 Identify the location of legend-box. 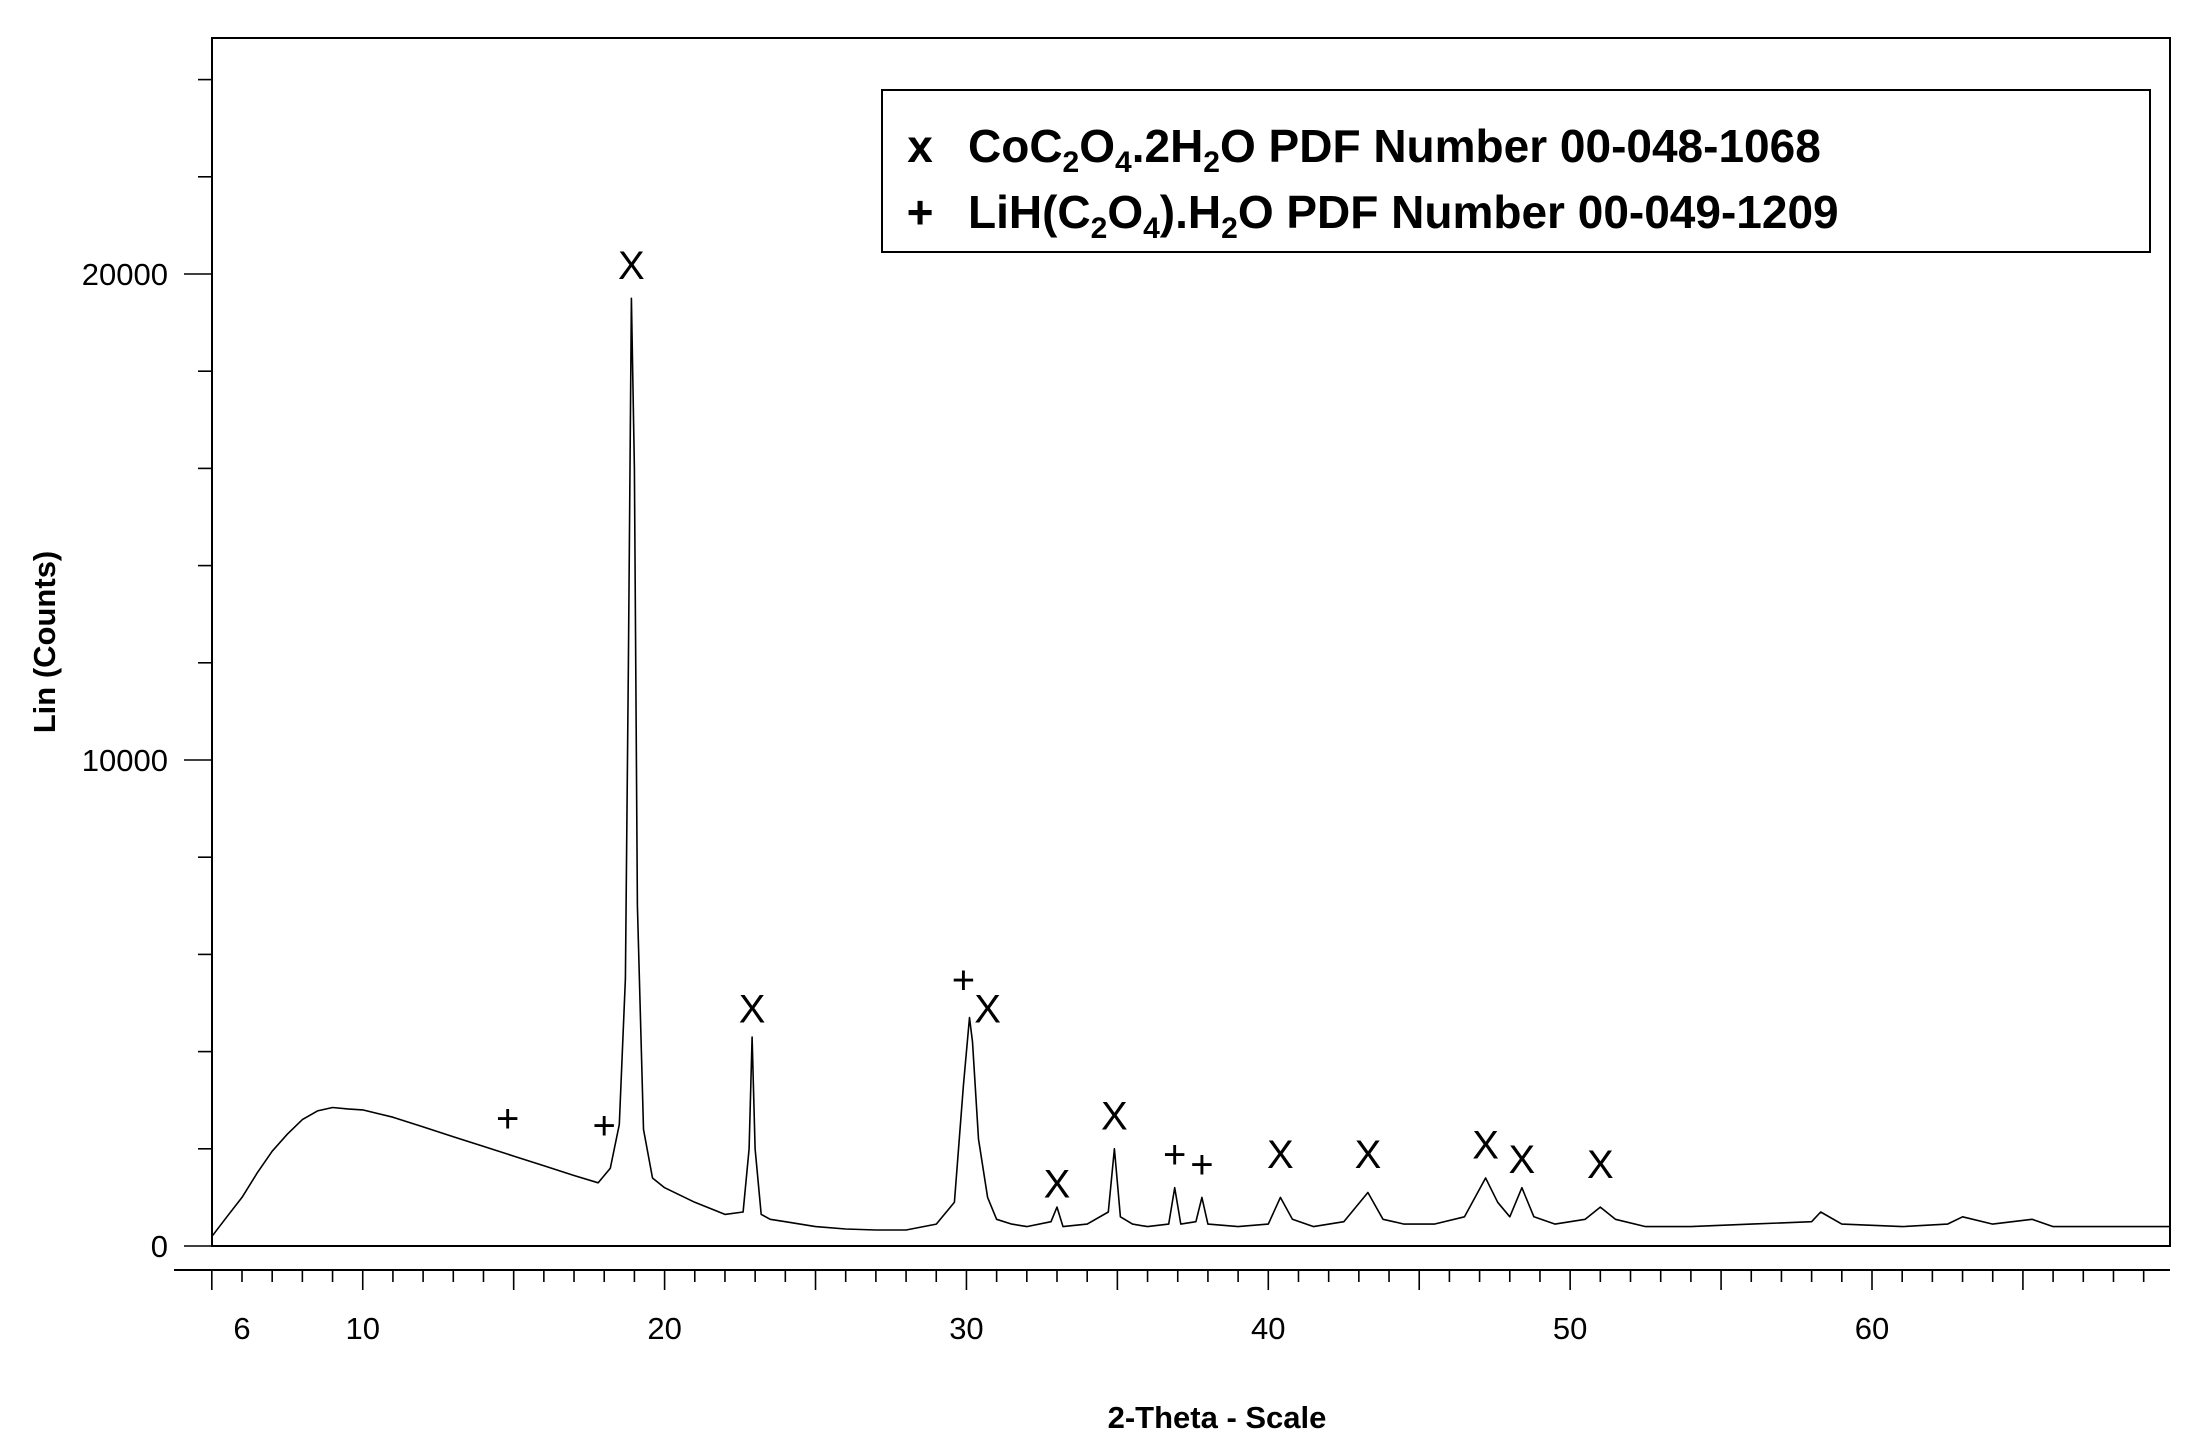
(1516, 171).